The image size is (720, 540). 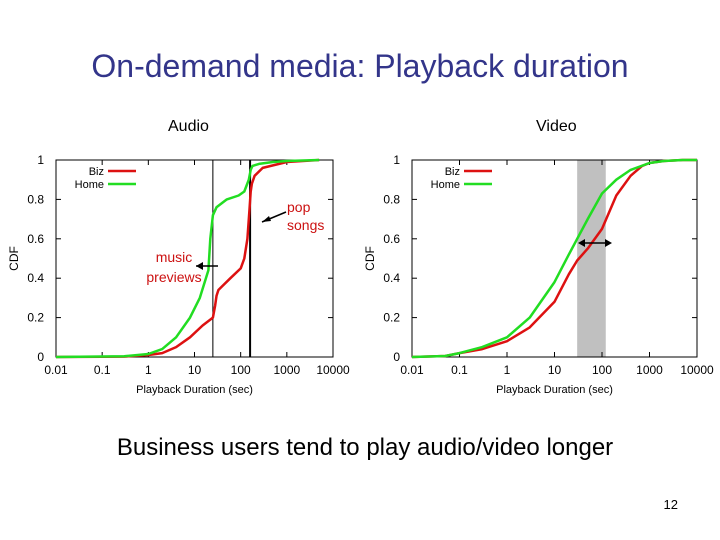 I want to click on series-line-biz, so click(x=187, y=258).